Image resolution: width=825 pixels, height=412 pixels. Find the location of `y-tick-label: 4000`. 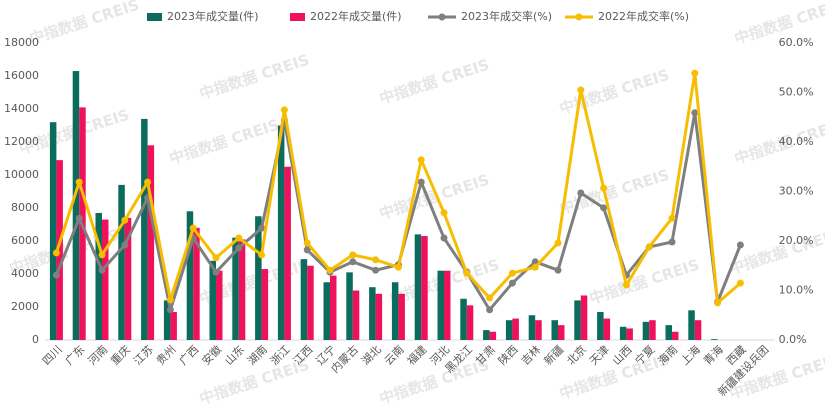

y-tick-label: 4000 is located at coordinates (25, 273).